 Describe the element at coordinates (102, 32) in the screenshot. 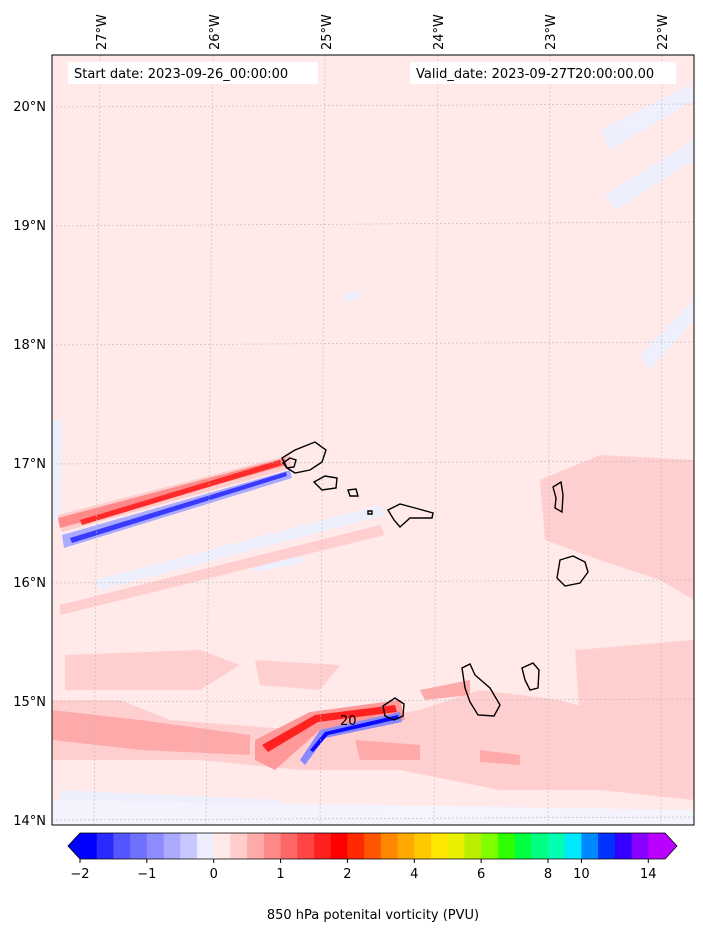

I see `lon-tick-27w: 27°W` at that location.